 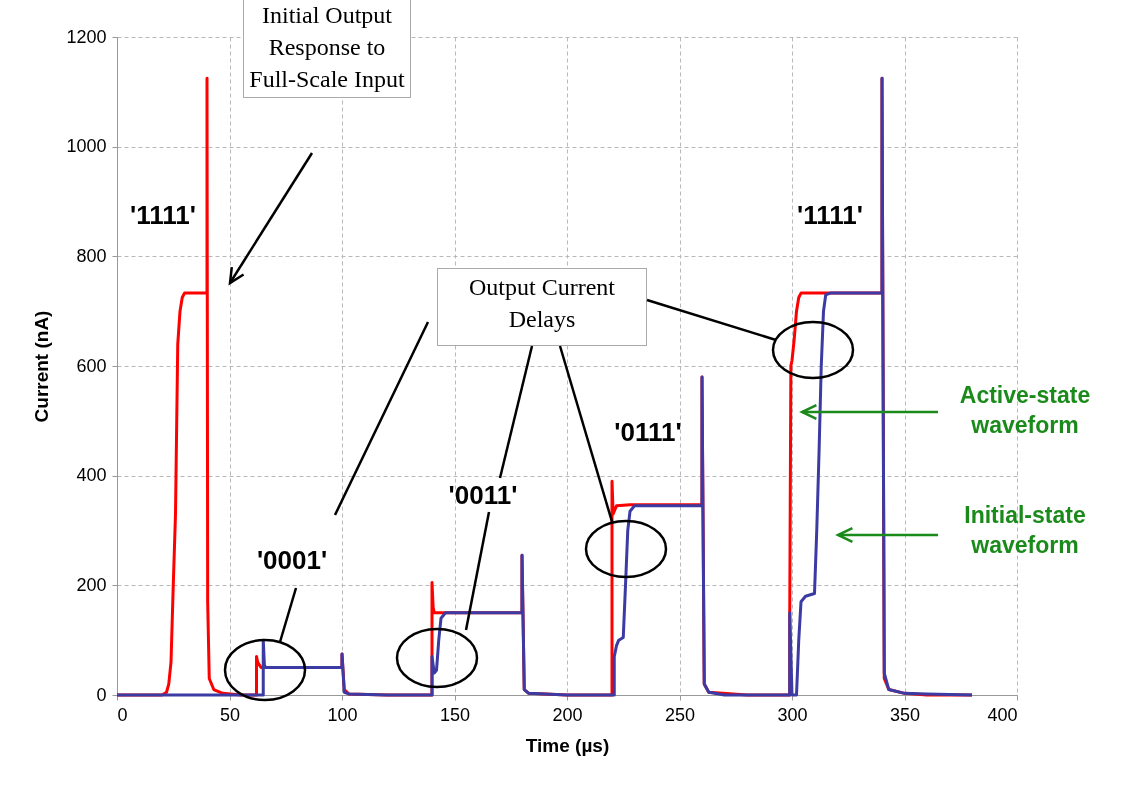 I want to click on y-tick-label: 200, so click(x=91, y=584).